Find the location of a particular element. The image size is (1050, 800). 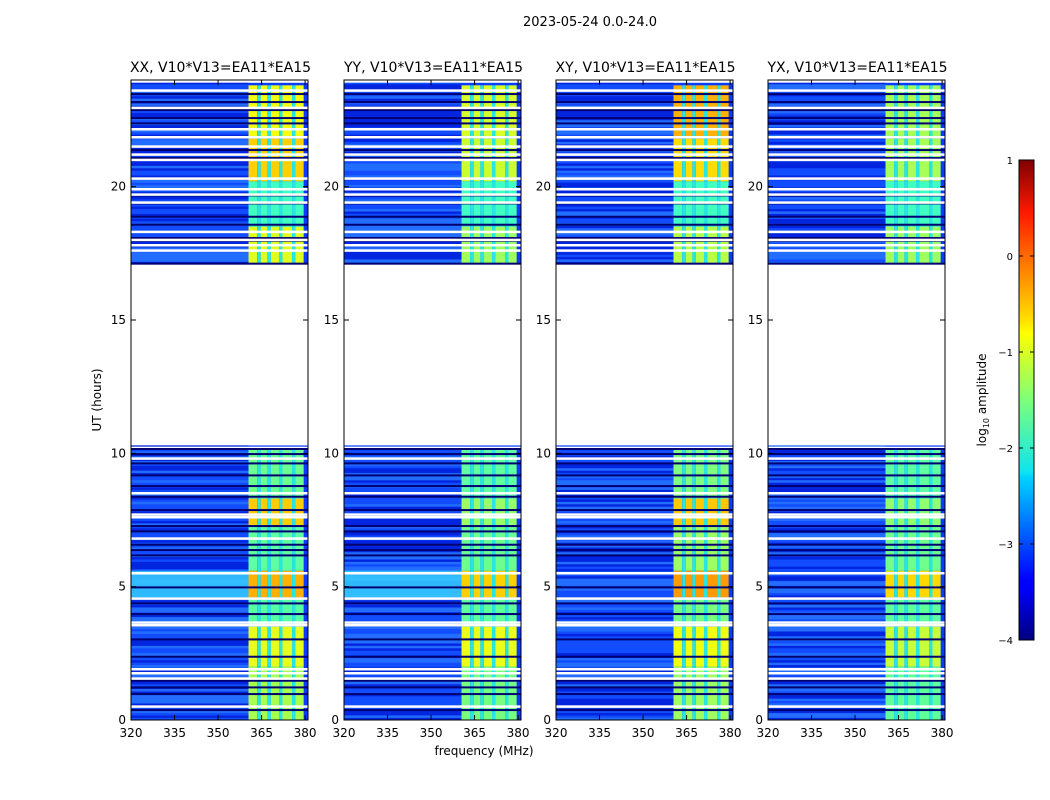

figure-suptitle: 2023-05-24 0.0-24.0 is located at coordinates (590, 22).